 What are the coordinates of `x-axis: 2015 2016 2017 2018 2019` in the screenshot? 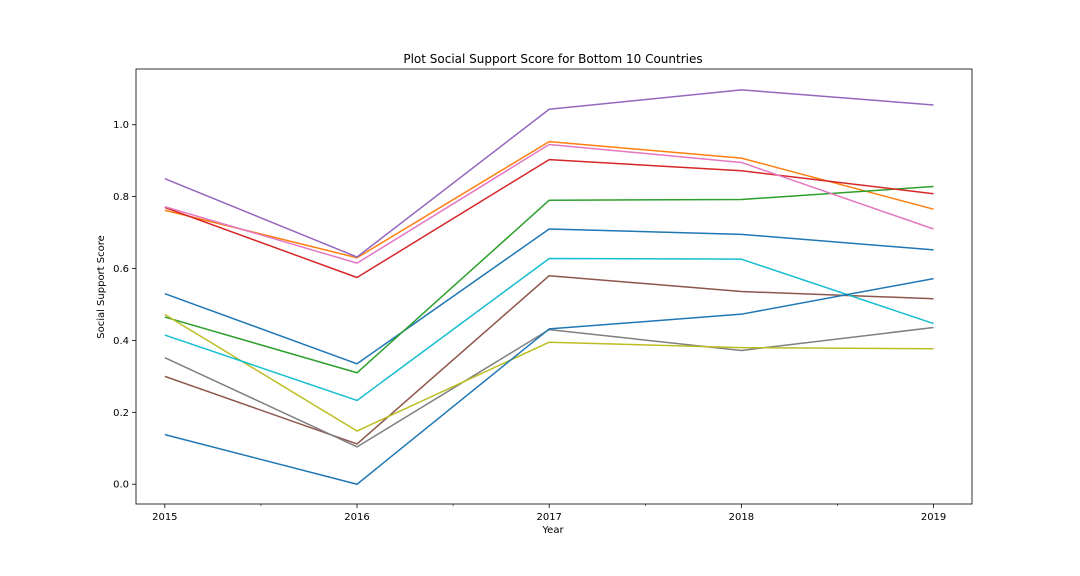 It's located at (549, 513).